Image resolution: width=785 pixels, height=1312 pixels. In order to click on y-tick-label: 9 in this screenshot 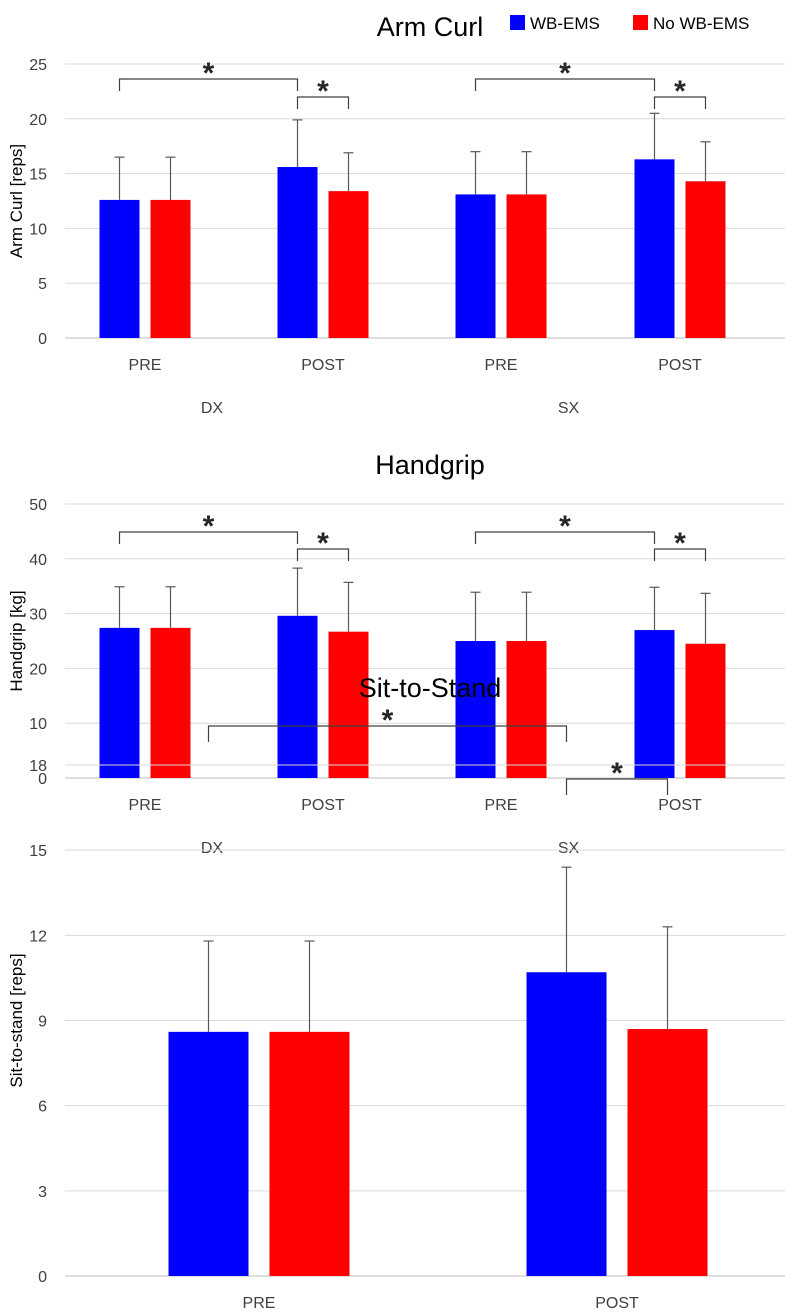, I will do `click(42, 1022)`.